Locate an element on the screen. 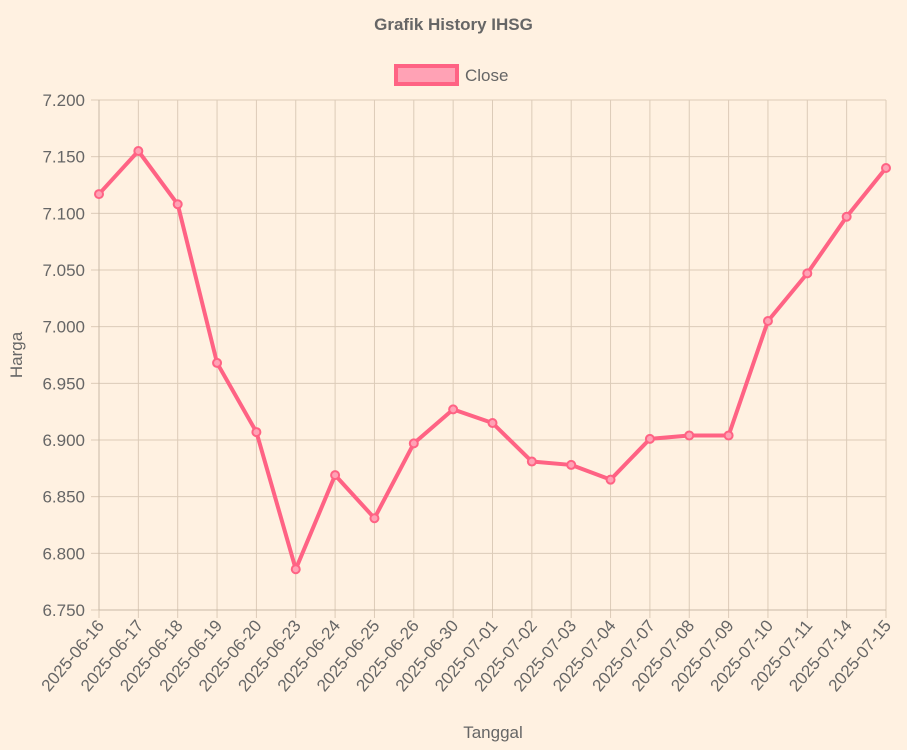 This screenshot has width=907, height=750. y-tick-label: 6.800 is located at coordinates (63, 553).